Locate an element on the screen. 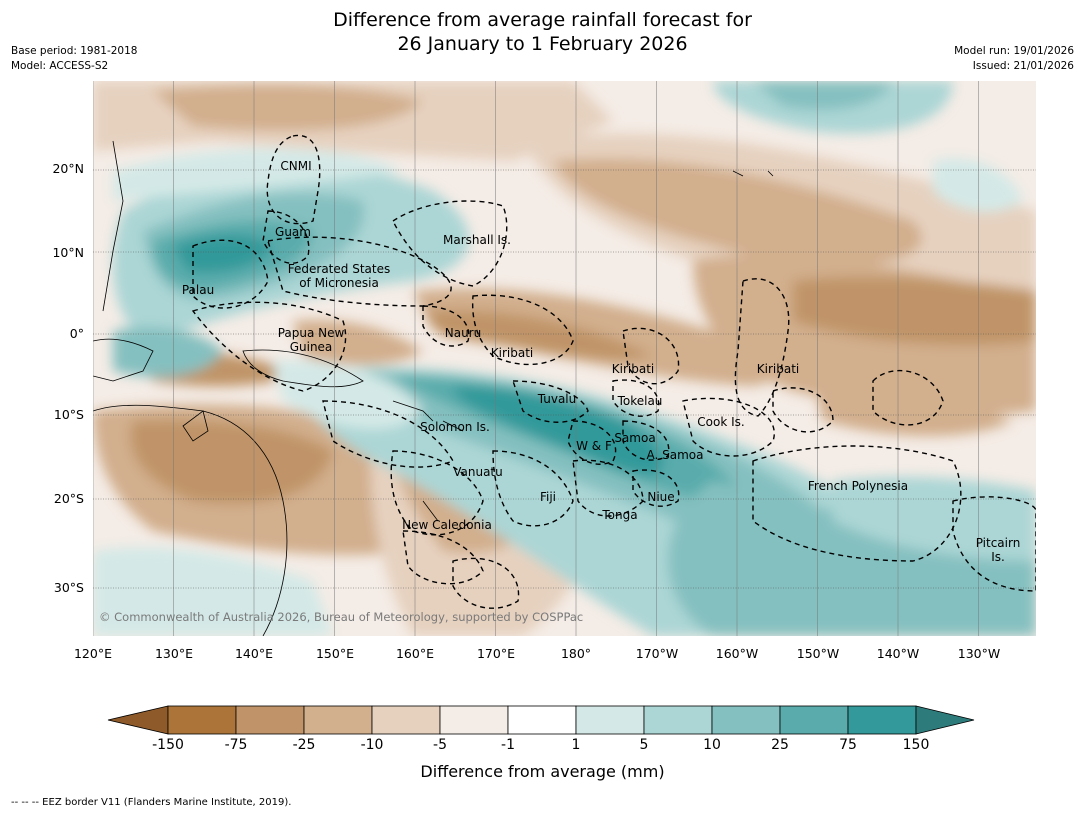  colorbar-label: Difference from average (mm) is located at coordinates (542, 771).